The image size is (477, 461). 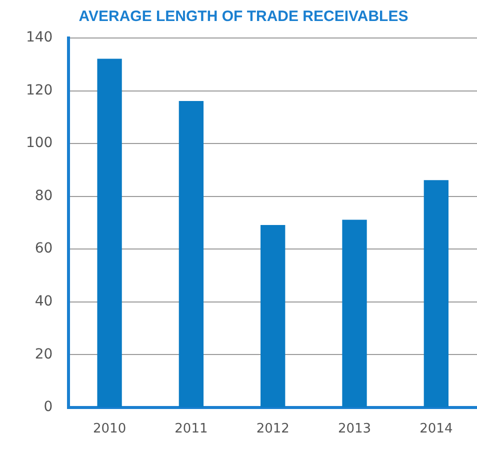 I want to click on y-tick-label: 100, so click(x=39, y=143).